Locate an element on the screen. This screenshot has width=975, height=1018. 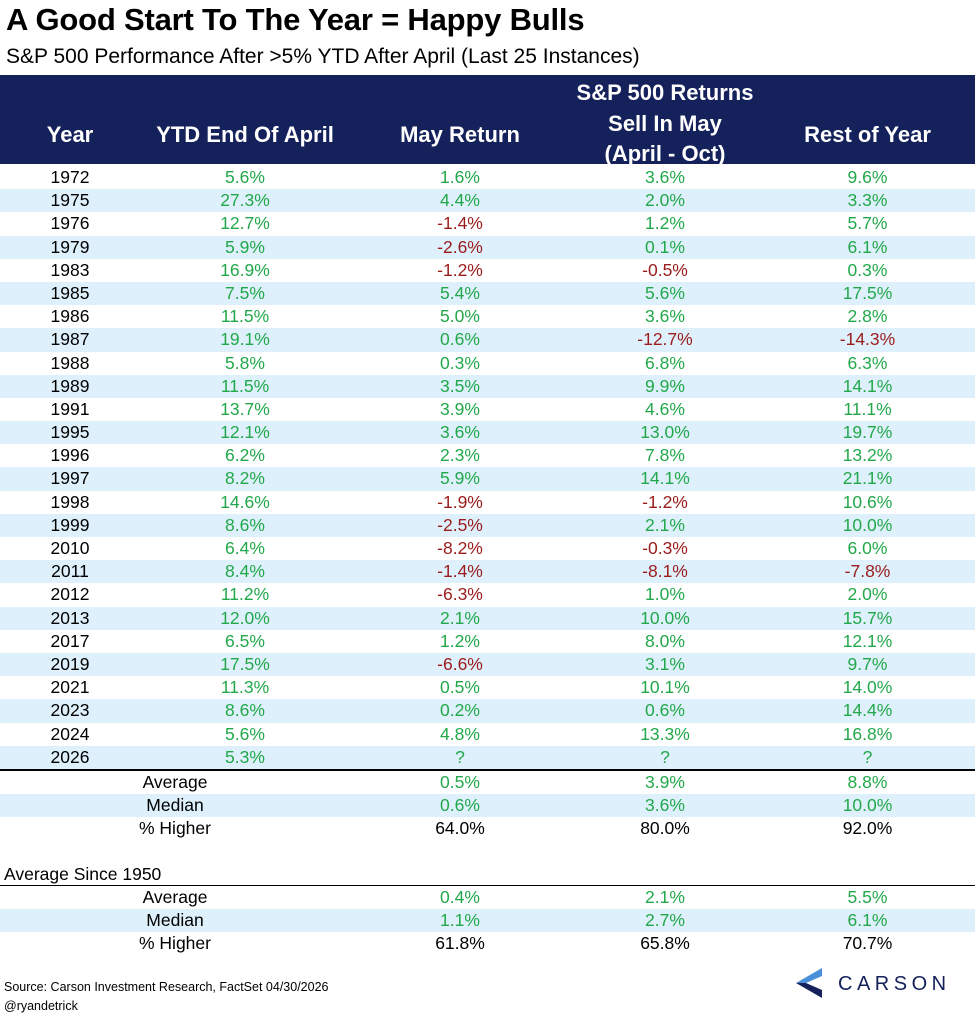
cell-may-return: 5.0% is located at coordinates (460, 316).